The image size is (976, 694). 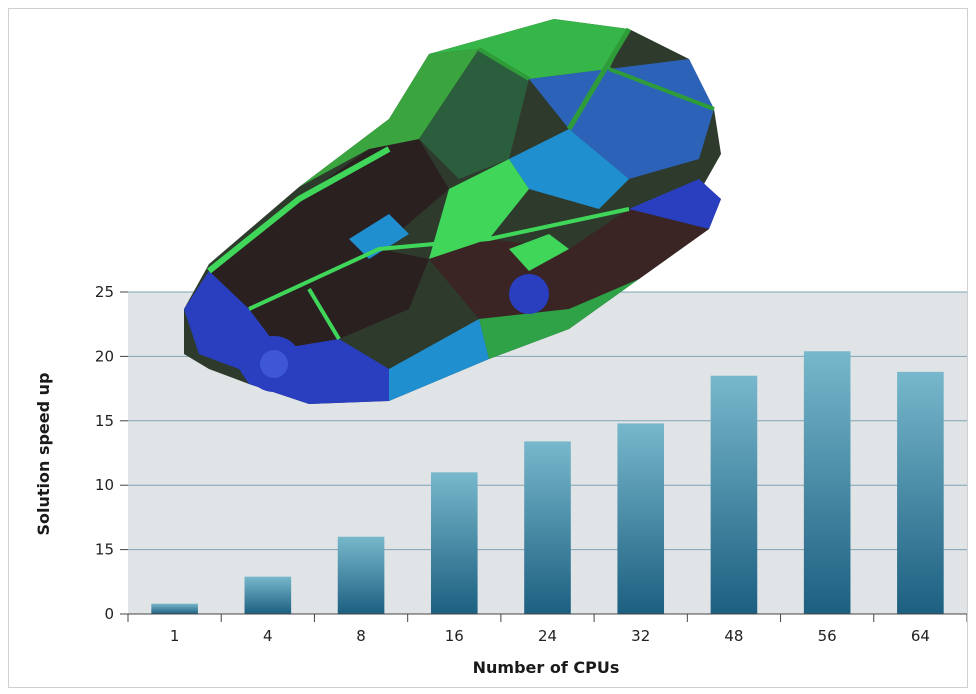 I want to click on x-tick-label: 32, so click(x=640, y=636).